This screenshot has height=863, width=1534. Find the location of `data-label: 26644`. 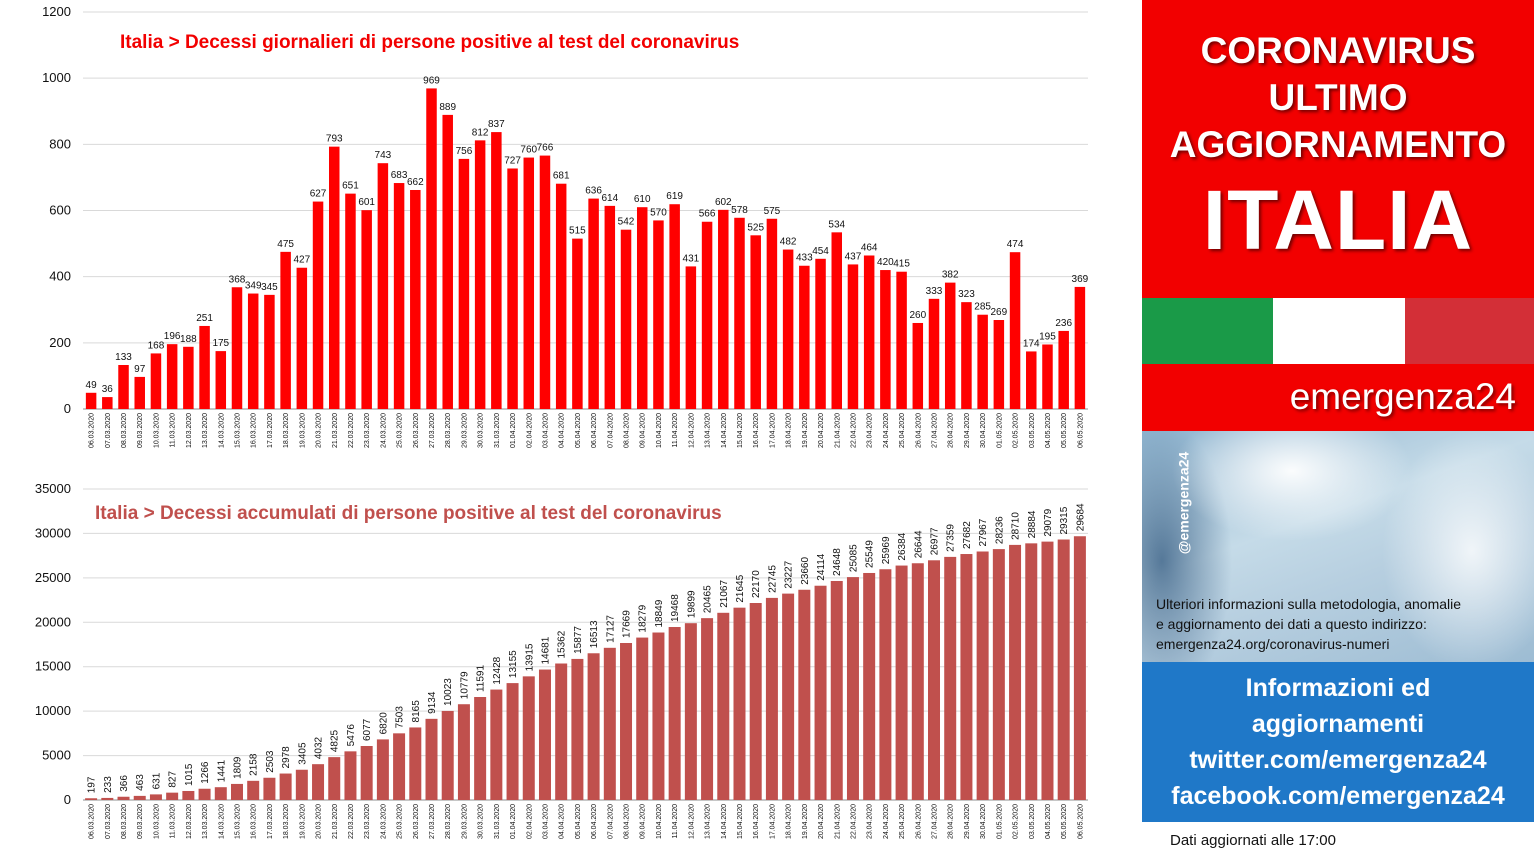

data-label: 26644 is located at coordinates (918, 544).